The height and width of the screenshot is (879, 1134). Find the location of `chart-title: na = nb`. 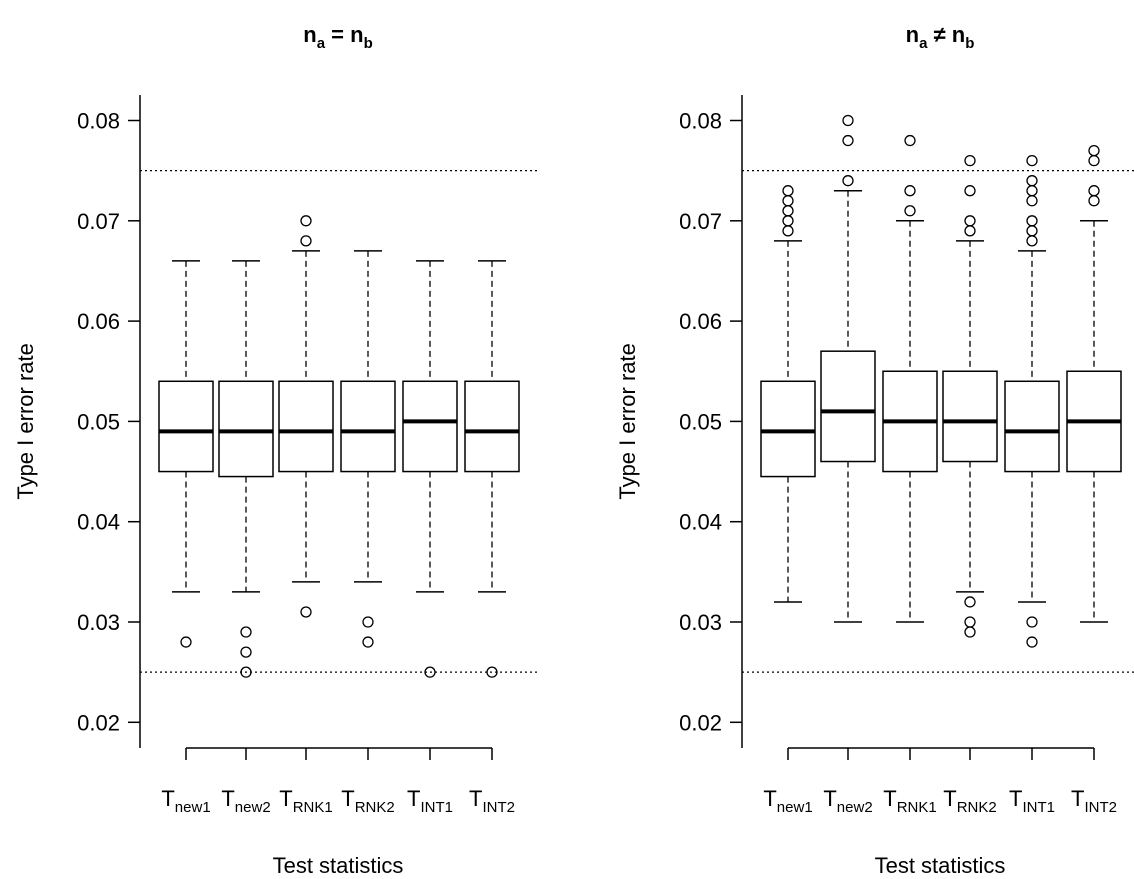

chart-title: na = nb is located at coordinates (338, 37).